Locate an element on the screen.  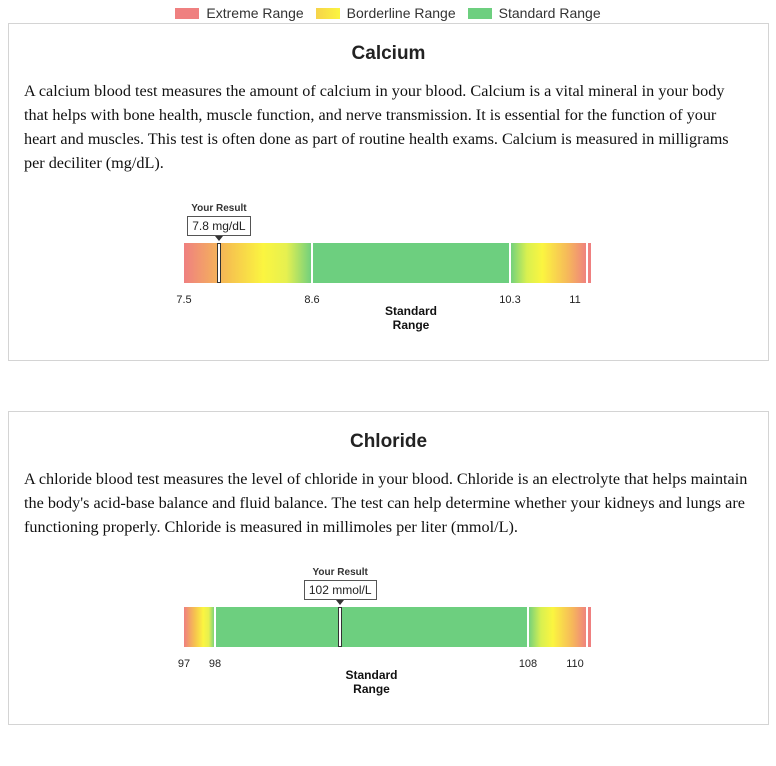
chloride-result-heading: Your Result is located at coordinates (340, 572).